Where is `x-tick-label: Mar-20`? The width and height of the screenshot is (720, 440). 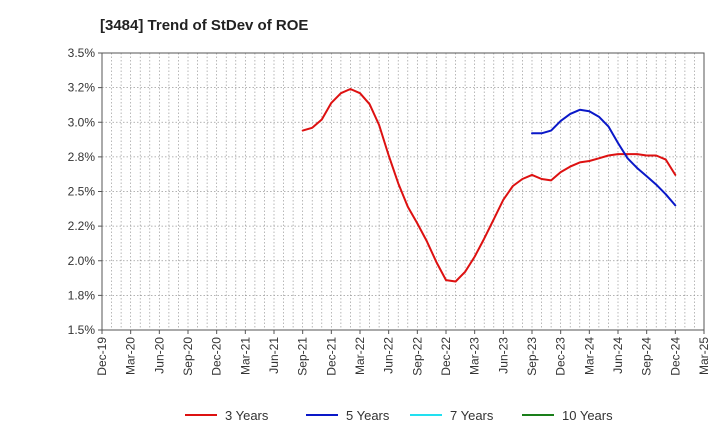
x-tick-label: Mar-20 is located at coordinates (131, 356).